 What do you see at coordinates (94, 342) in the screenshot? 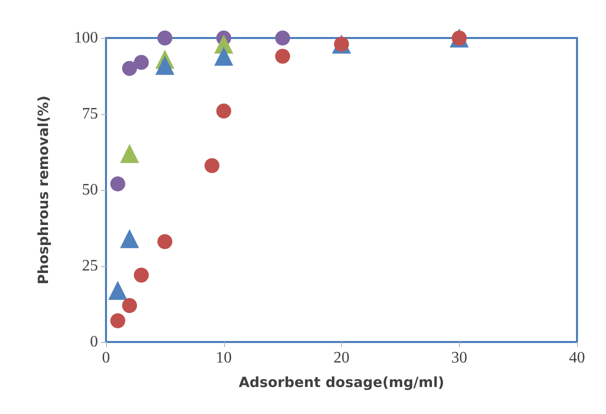
I see `y-tick-label: 0` at bounding box center [94, 342].